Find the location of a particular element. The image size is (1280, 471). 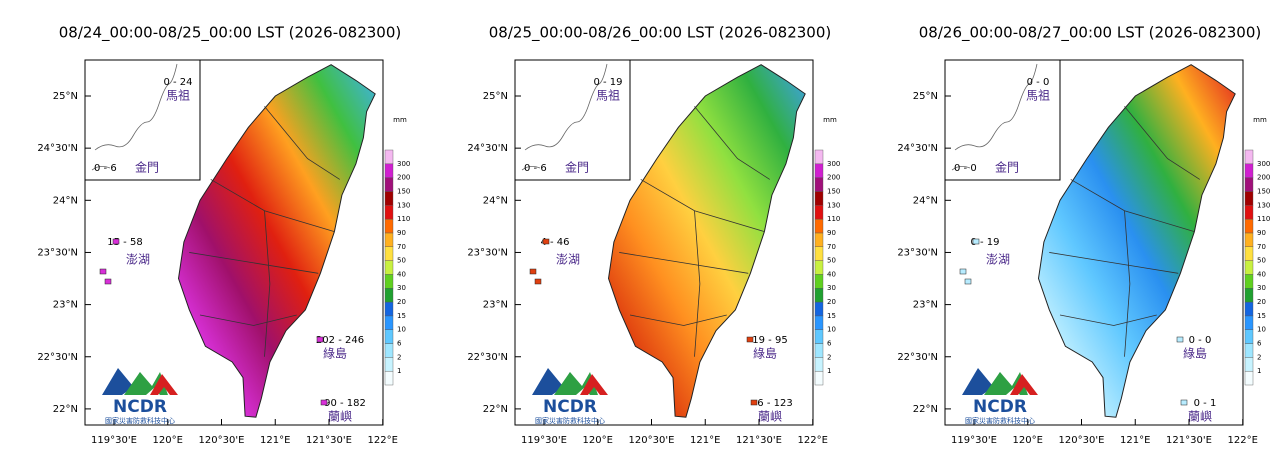

colorbar-label: 30 is located at coordinates (831, 288).